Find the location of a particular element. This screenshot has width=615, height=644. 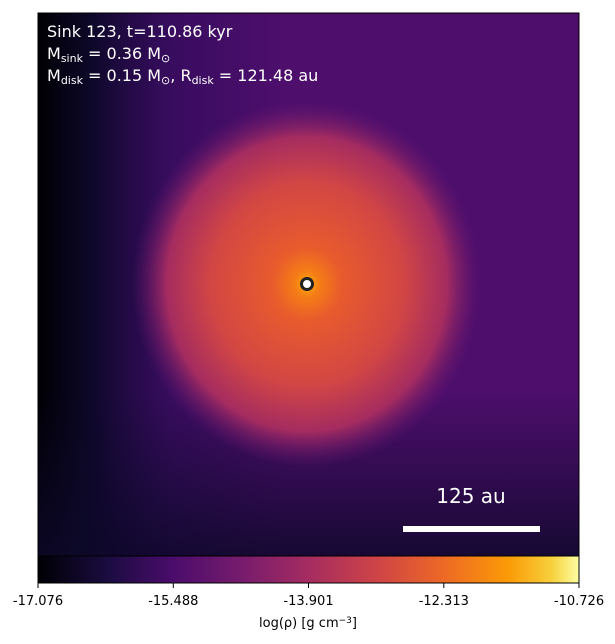

colorbar-label: log(ρ) [g cm−3] is located at coordinates (308, 623).